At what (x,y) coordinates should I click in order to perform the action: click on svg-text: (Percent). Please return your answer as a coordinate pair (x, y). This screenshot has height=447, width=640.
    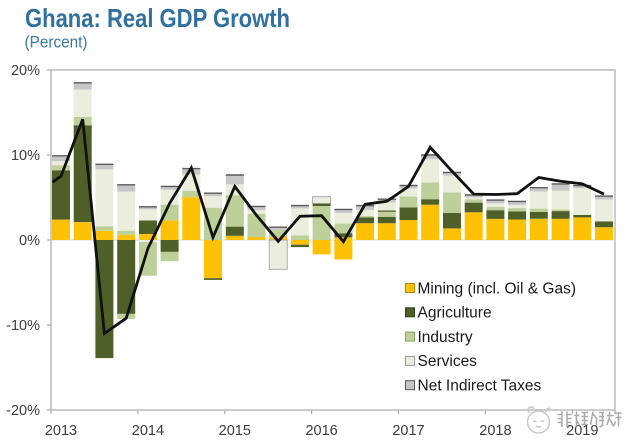
    Looking at the image, I should click on (56, 43).